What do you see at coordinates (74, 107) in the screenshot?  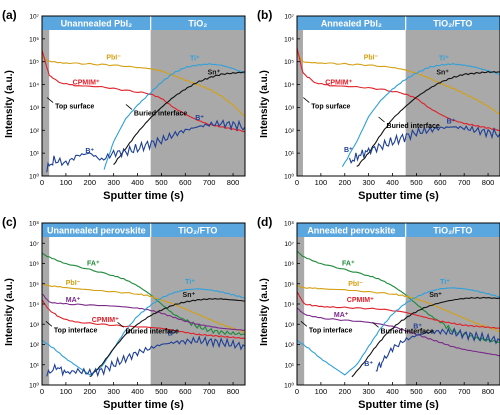 I see `annotation-top-surface: Top surface` at bounding box center [74, 107].